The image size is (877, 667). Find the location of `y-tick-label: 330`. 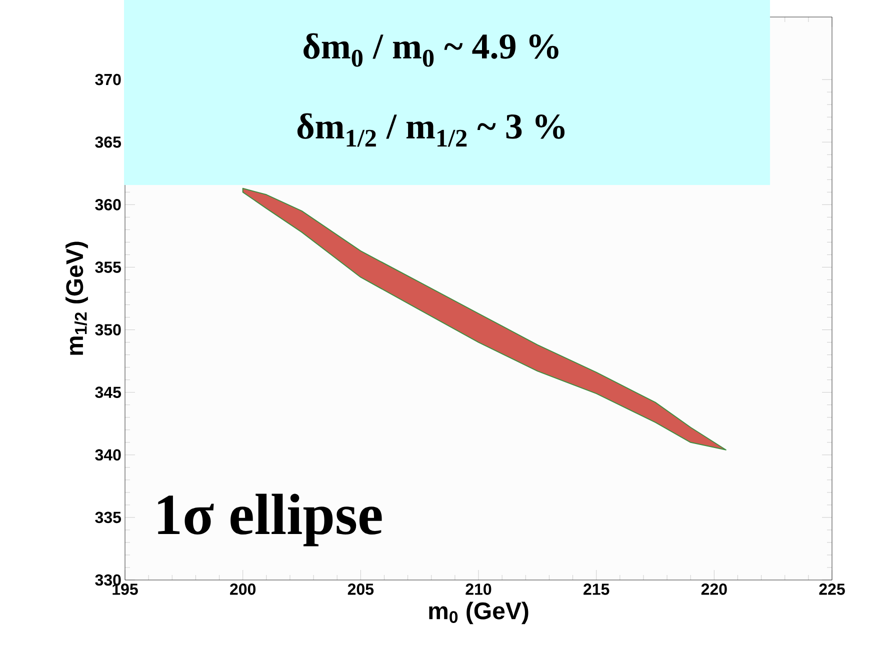

y-tick-label: 330 is located at coordinates (108, 580).